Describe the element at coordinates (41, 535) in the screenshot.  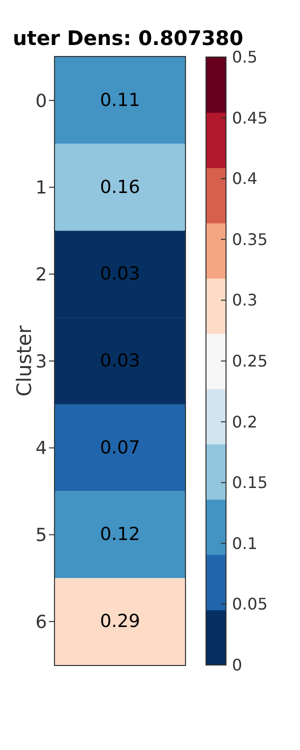
I see `y-tick-label: 5` at that location.